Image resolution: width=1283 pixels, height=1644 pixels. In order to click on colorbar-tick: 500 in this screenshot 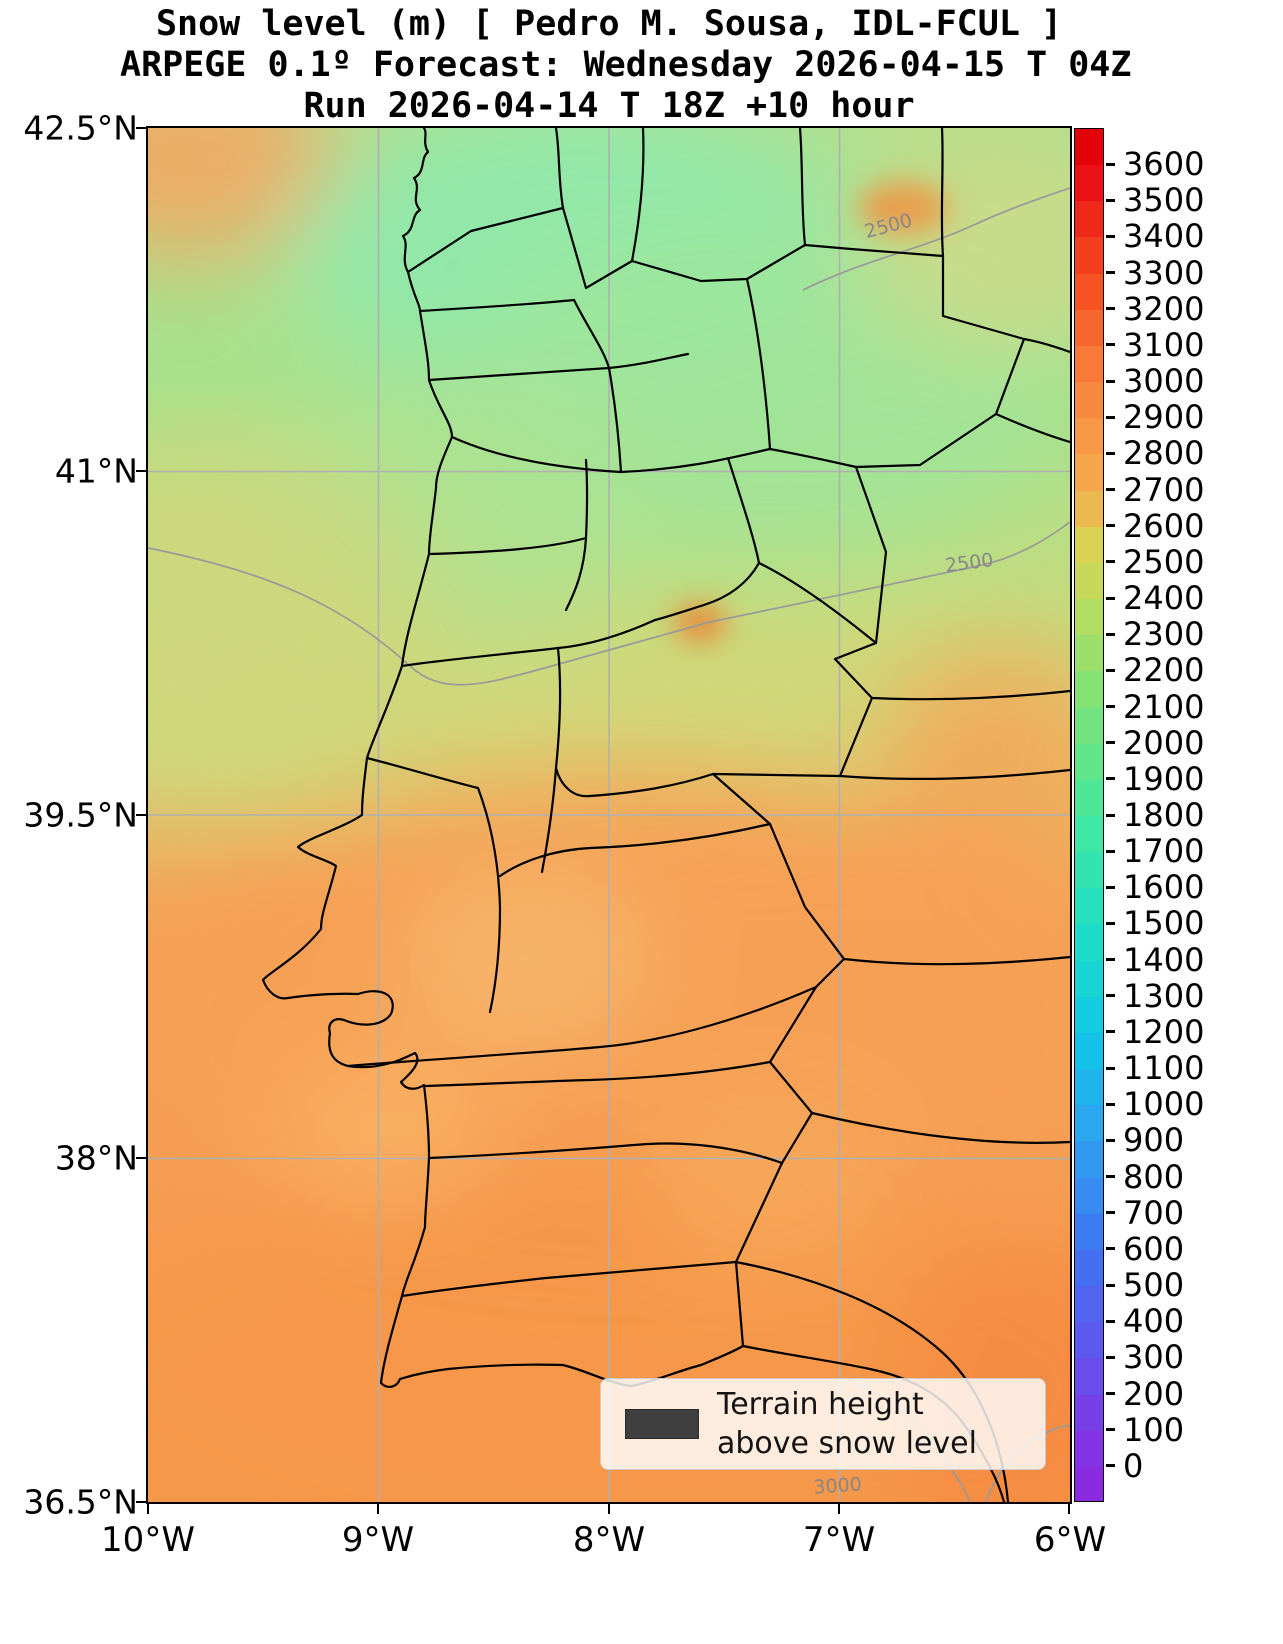, I will do `click(1145, 1285)`.